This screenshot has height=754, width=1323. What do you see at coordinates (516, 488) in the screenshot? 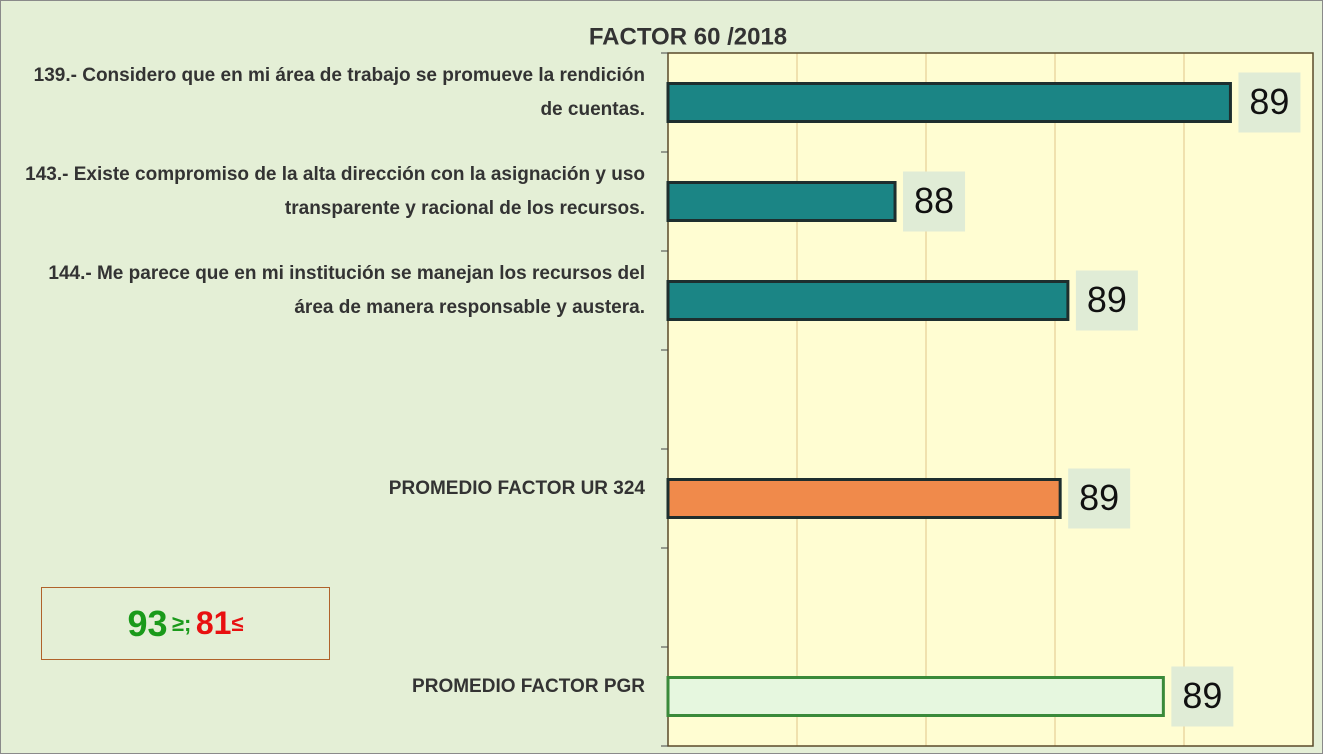
I see `category-label: PROMEDIO FACTOR UR 324` at bounding box center [516, 488].